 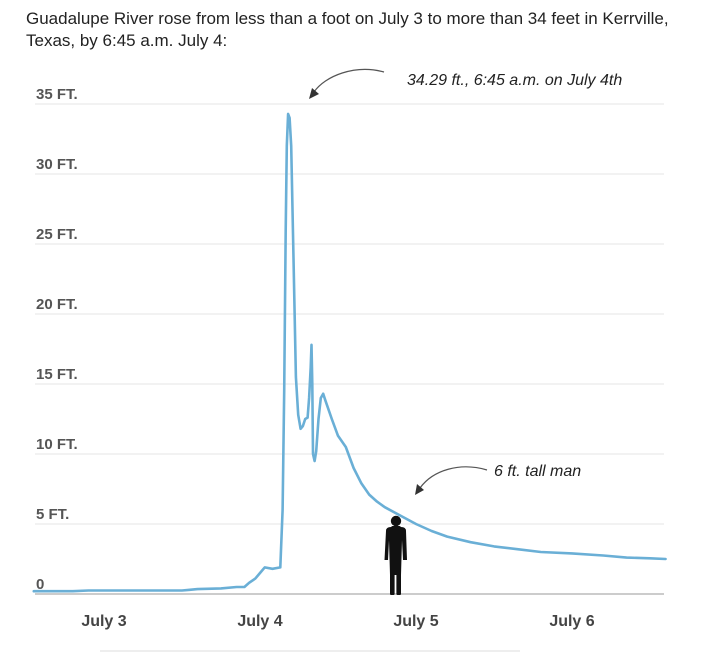 I want to click on man-silhouette, so click(x=395, y=555).